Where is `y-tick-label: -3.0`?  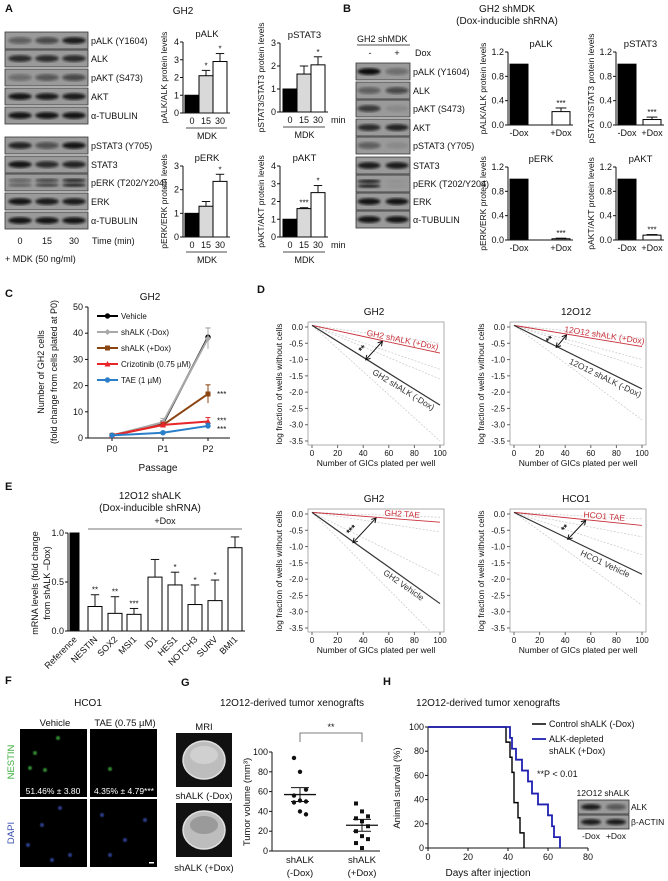 y-tick-label: -3.0 is located at coordinates (498, 612).